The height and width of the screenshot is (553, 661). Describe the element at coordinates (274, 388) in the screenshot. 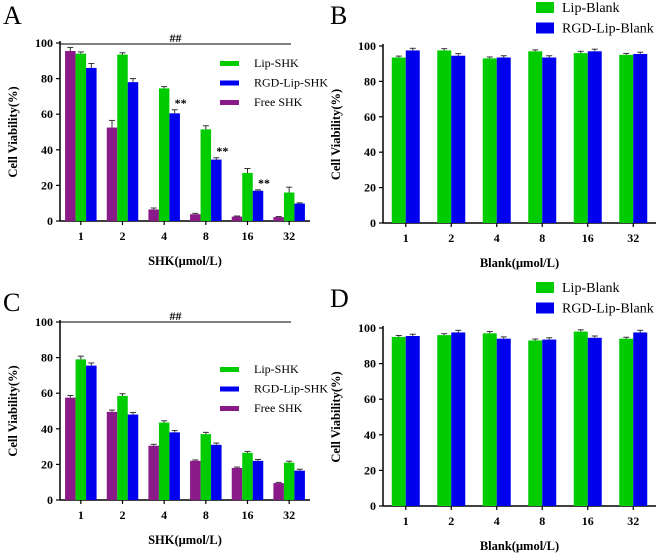

I see `legend: Lip-SHK RGD-Lip-SHK Free SHK` at that location.